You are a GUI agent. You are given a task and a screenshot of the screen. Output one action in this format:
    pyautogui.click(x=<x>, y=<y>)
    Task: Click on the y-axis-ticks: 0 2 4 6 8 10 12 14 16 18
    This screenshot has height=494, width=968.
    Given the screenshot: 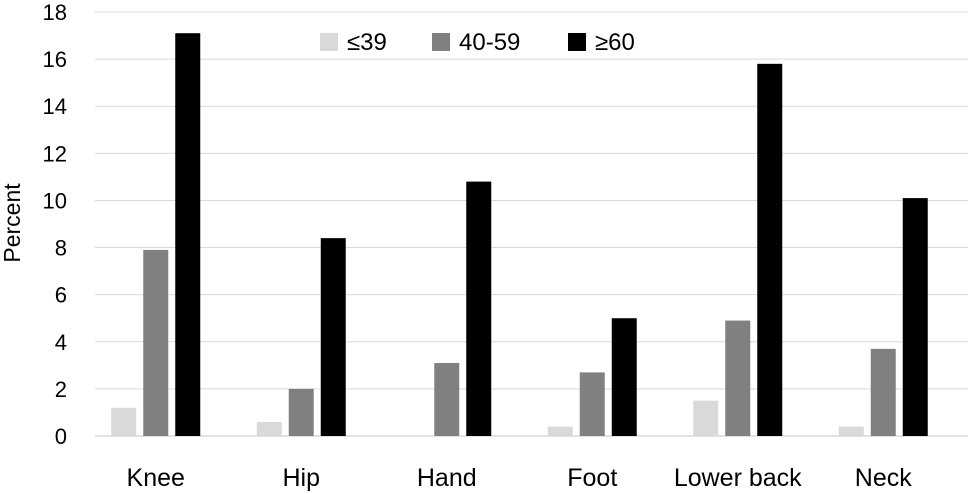 What is the action you would take?
    pyautogui.click(x=55, y=224)
    